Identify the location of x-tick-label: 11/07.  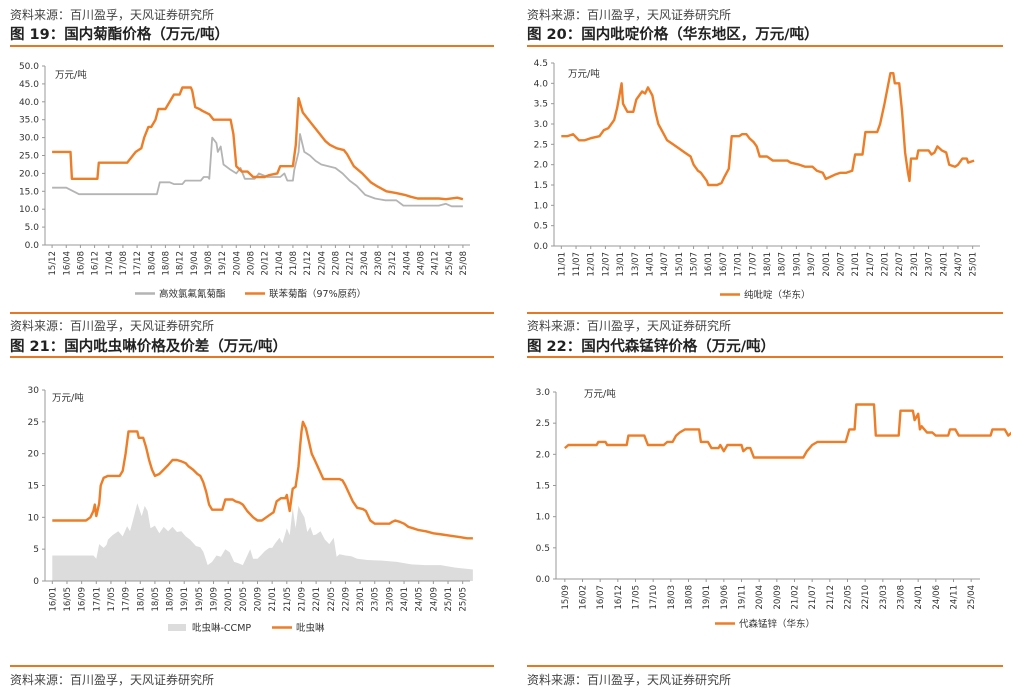
(577, 264).